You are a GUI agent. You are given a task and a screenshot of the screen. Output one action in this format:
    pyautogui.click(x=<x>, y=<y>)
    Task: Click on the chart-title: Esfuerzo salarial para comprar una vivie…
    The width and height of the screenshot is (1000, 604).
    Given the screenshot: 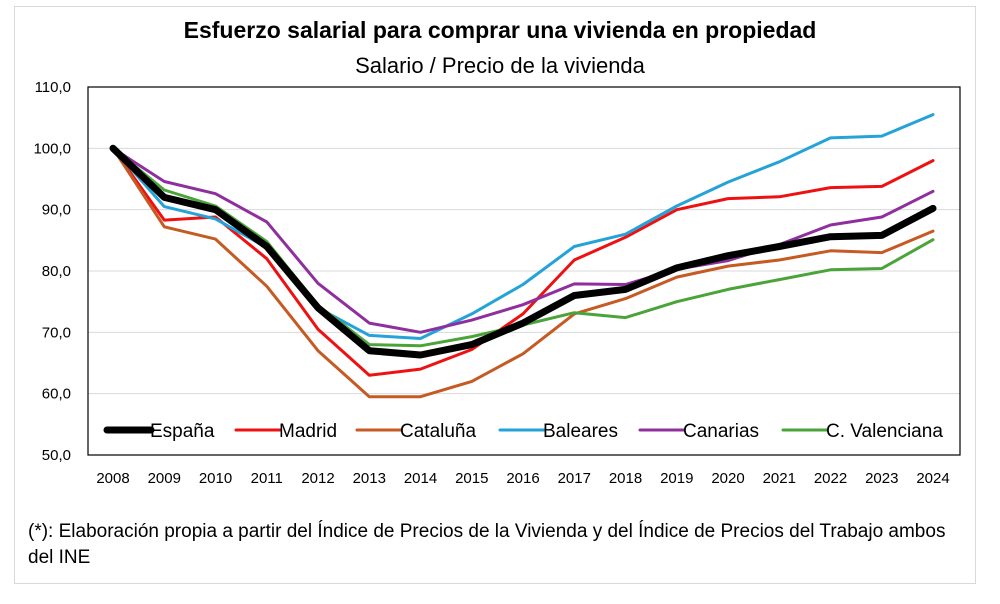 What is the action you would take?
    pyautogui.click(x=500, y=30)
    